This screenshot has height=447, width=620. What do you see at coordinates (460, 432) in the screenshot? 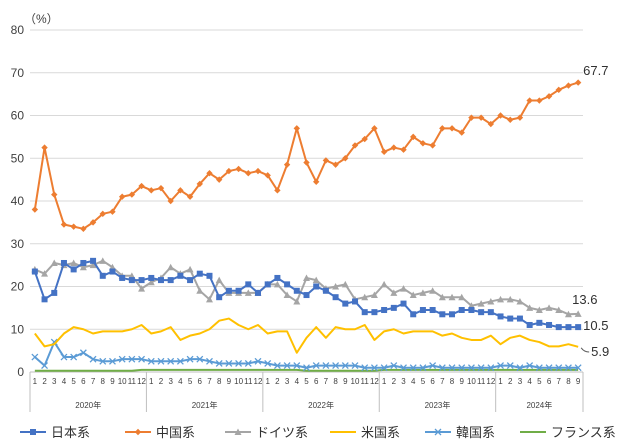
I see `legend-item: 韓国系` at bounding box center [460, 432].